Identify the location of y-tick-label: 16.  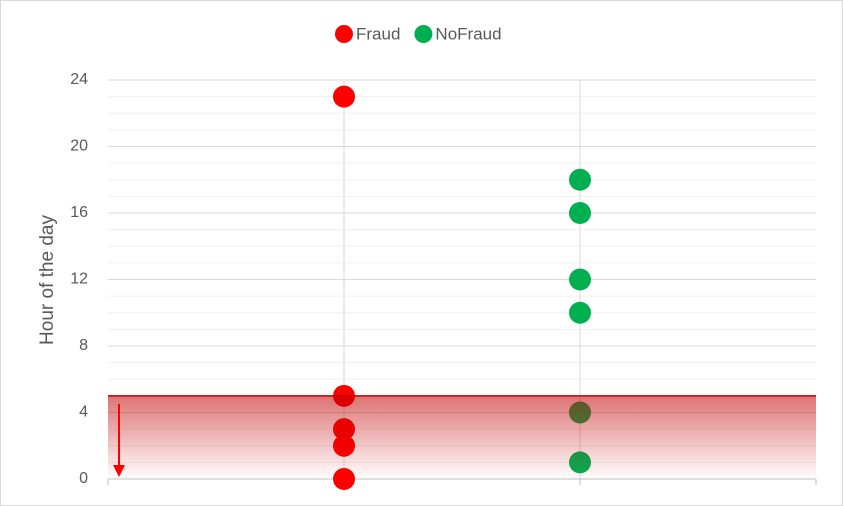
(79, 212).